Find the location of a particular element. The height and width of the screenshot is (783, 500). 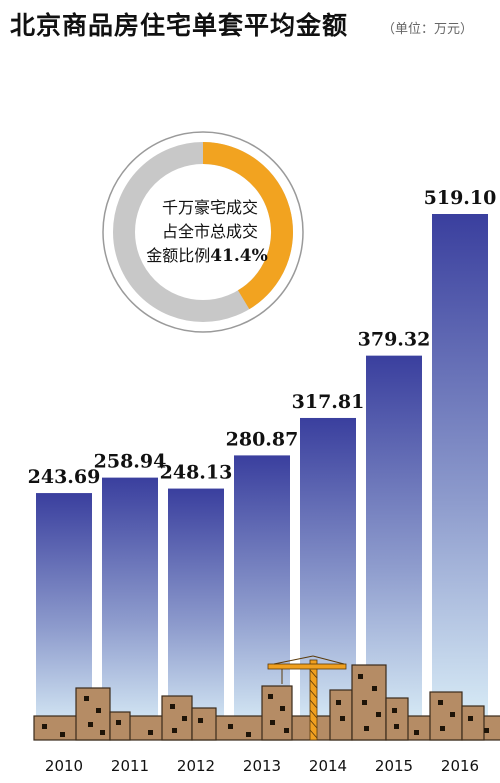

crane-mast is located at coordinates (313, 700).